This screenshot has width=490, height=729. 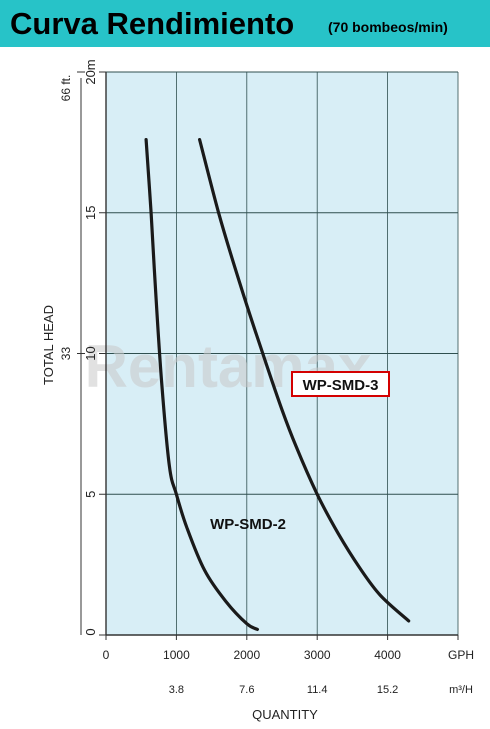 I want to click on y-axis-title: TOTAL HEAD, so click(x=48, y=345).